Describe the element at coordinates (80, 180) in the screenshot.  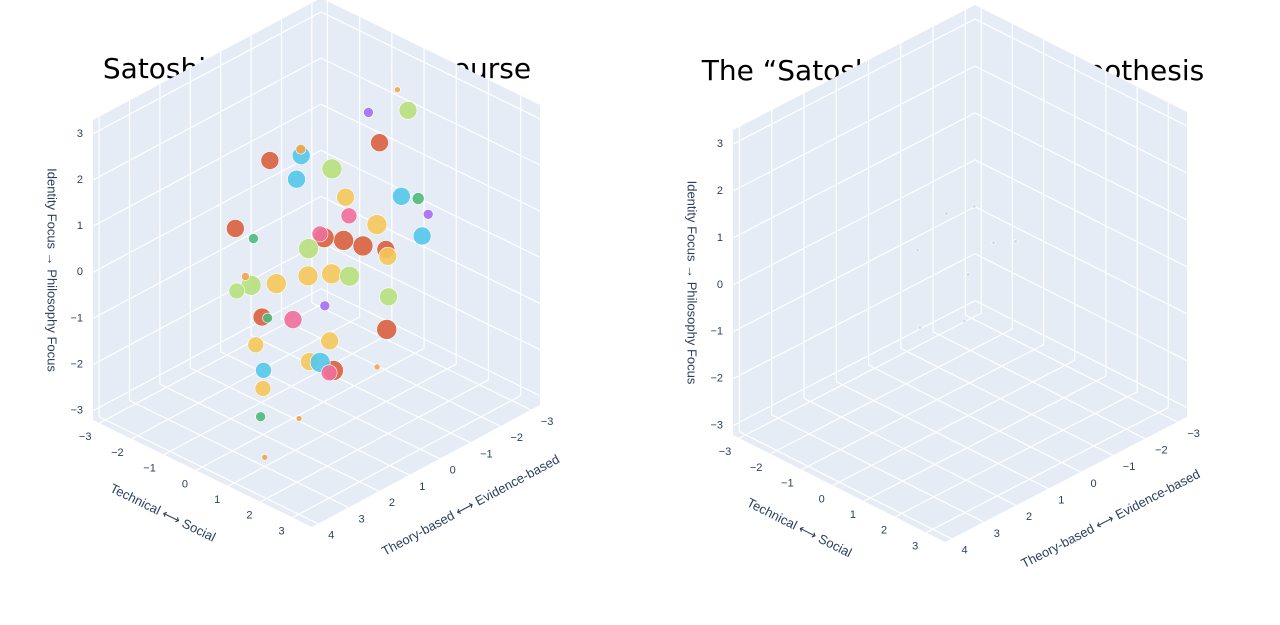
I see `z-tick-label: 2` at that location.